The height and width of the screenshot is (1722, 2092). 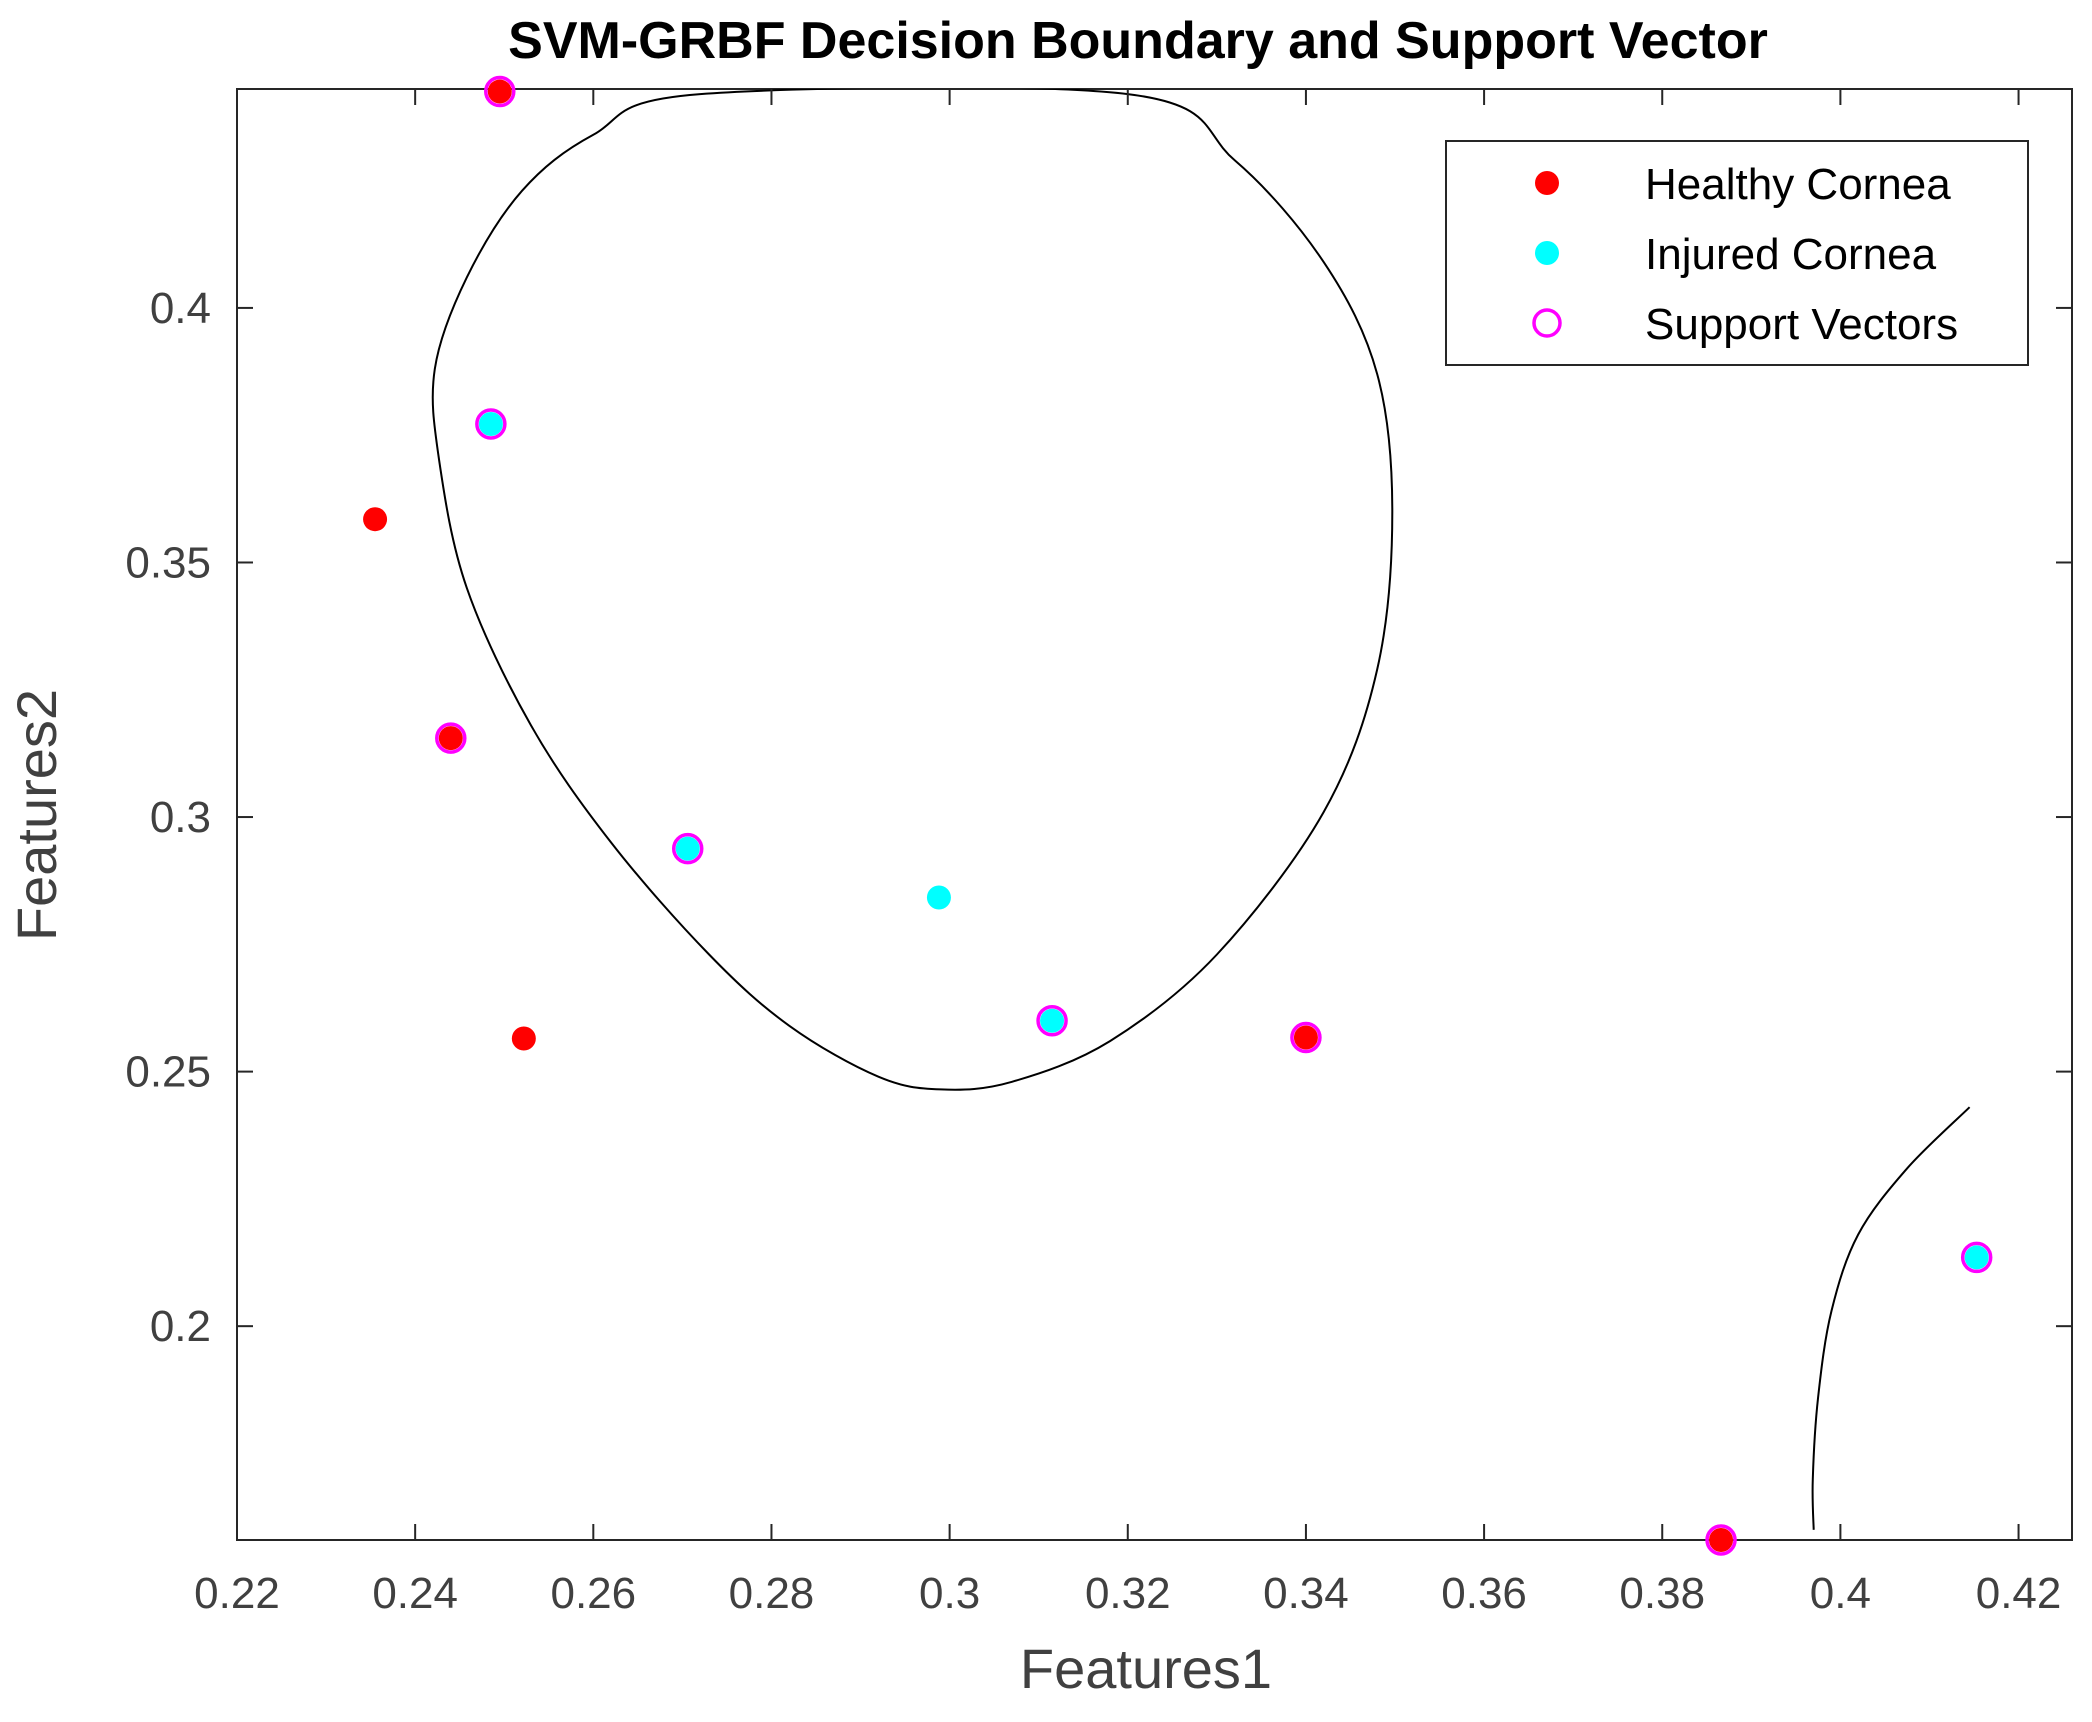 I want to click on y-tick-label: 0.4, so click(x=180, y=308).